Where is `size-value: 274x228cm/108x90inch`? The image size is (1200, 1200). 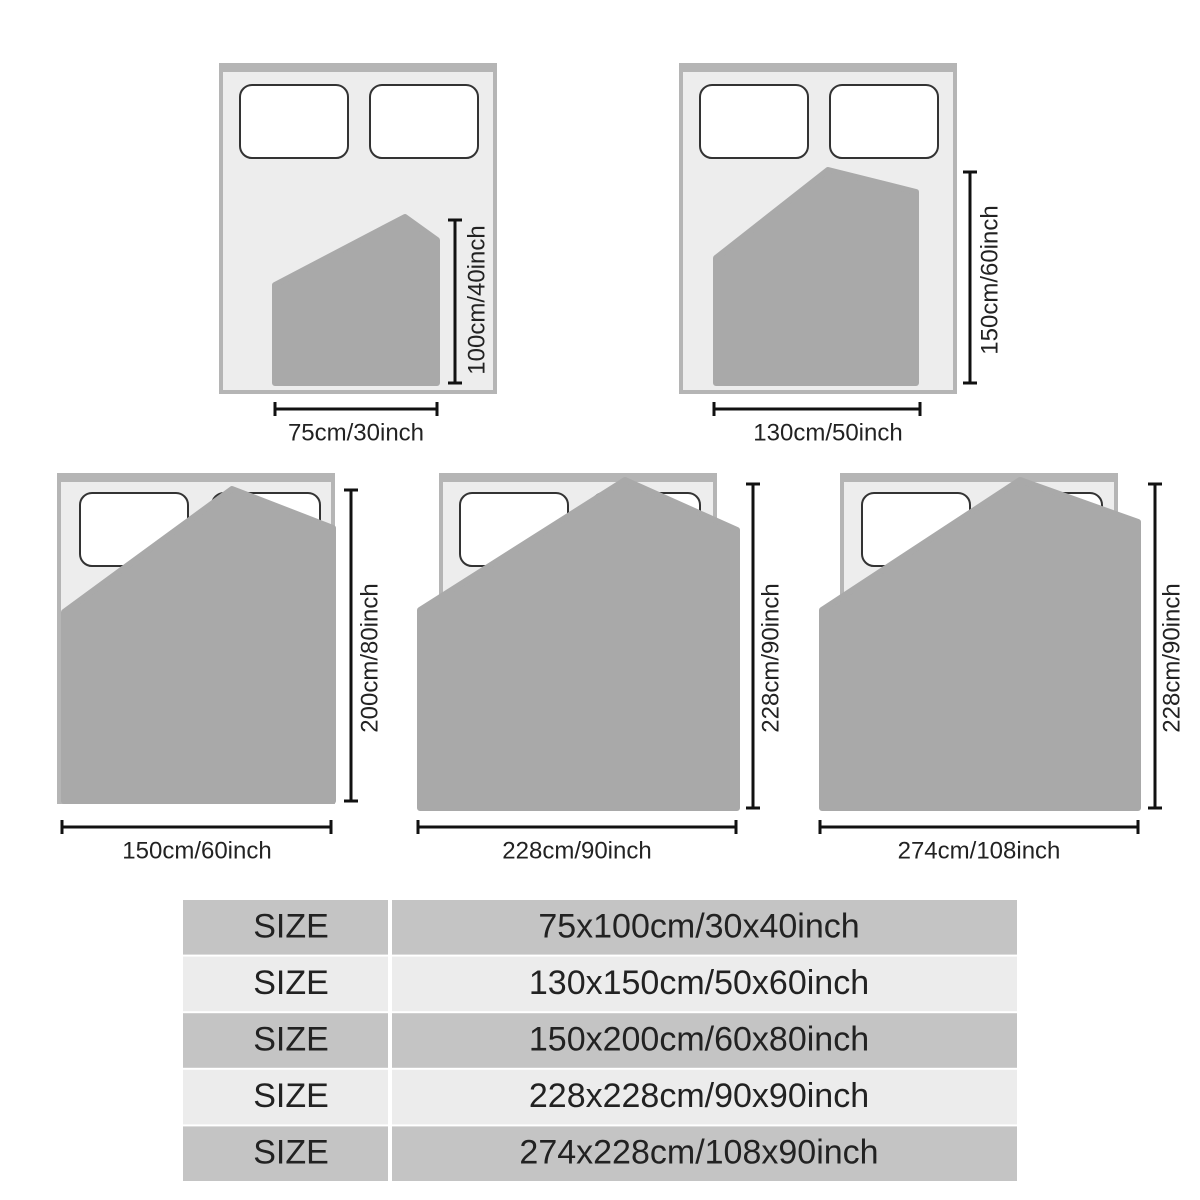
size-value: 274x228cm/108x90inch is located at coordinates (698, 1153).